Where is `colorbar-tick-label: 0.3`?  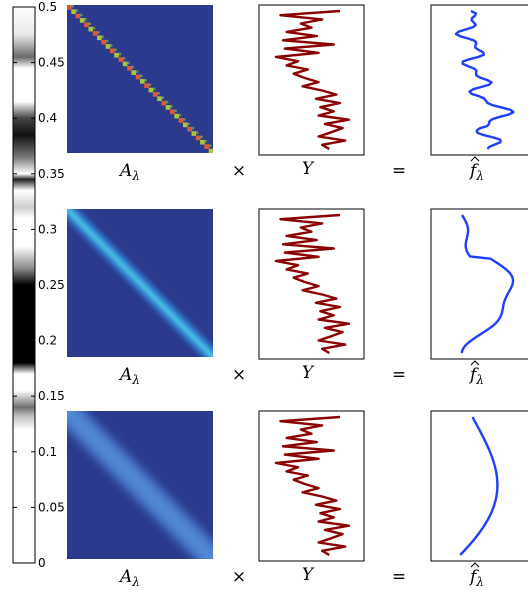 colorbar-tick-label: 0.3 is located at coordinates (47, 229).